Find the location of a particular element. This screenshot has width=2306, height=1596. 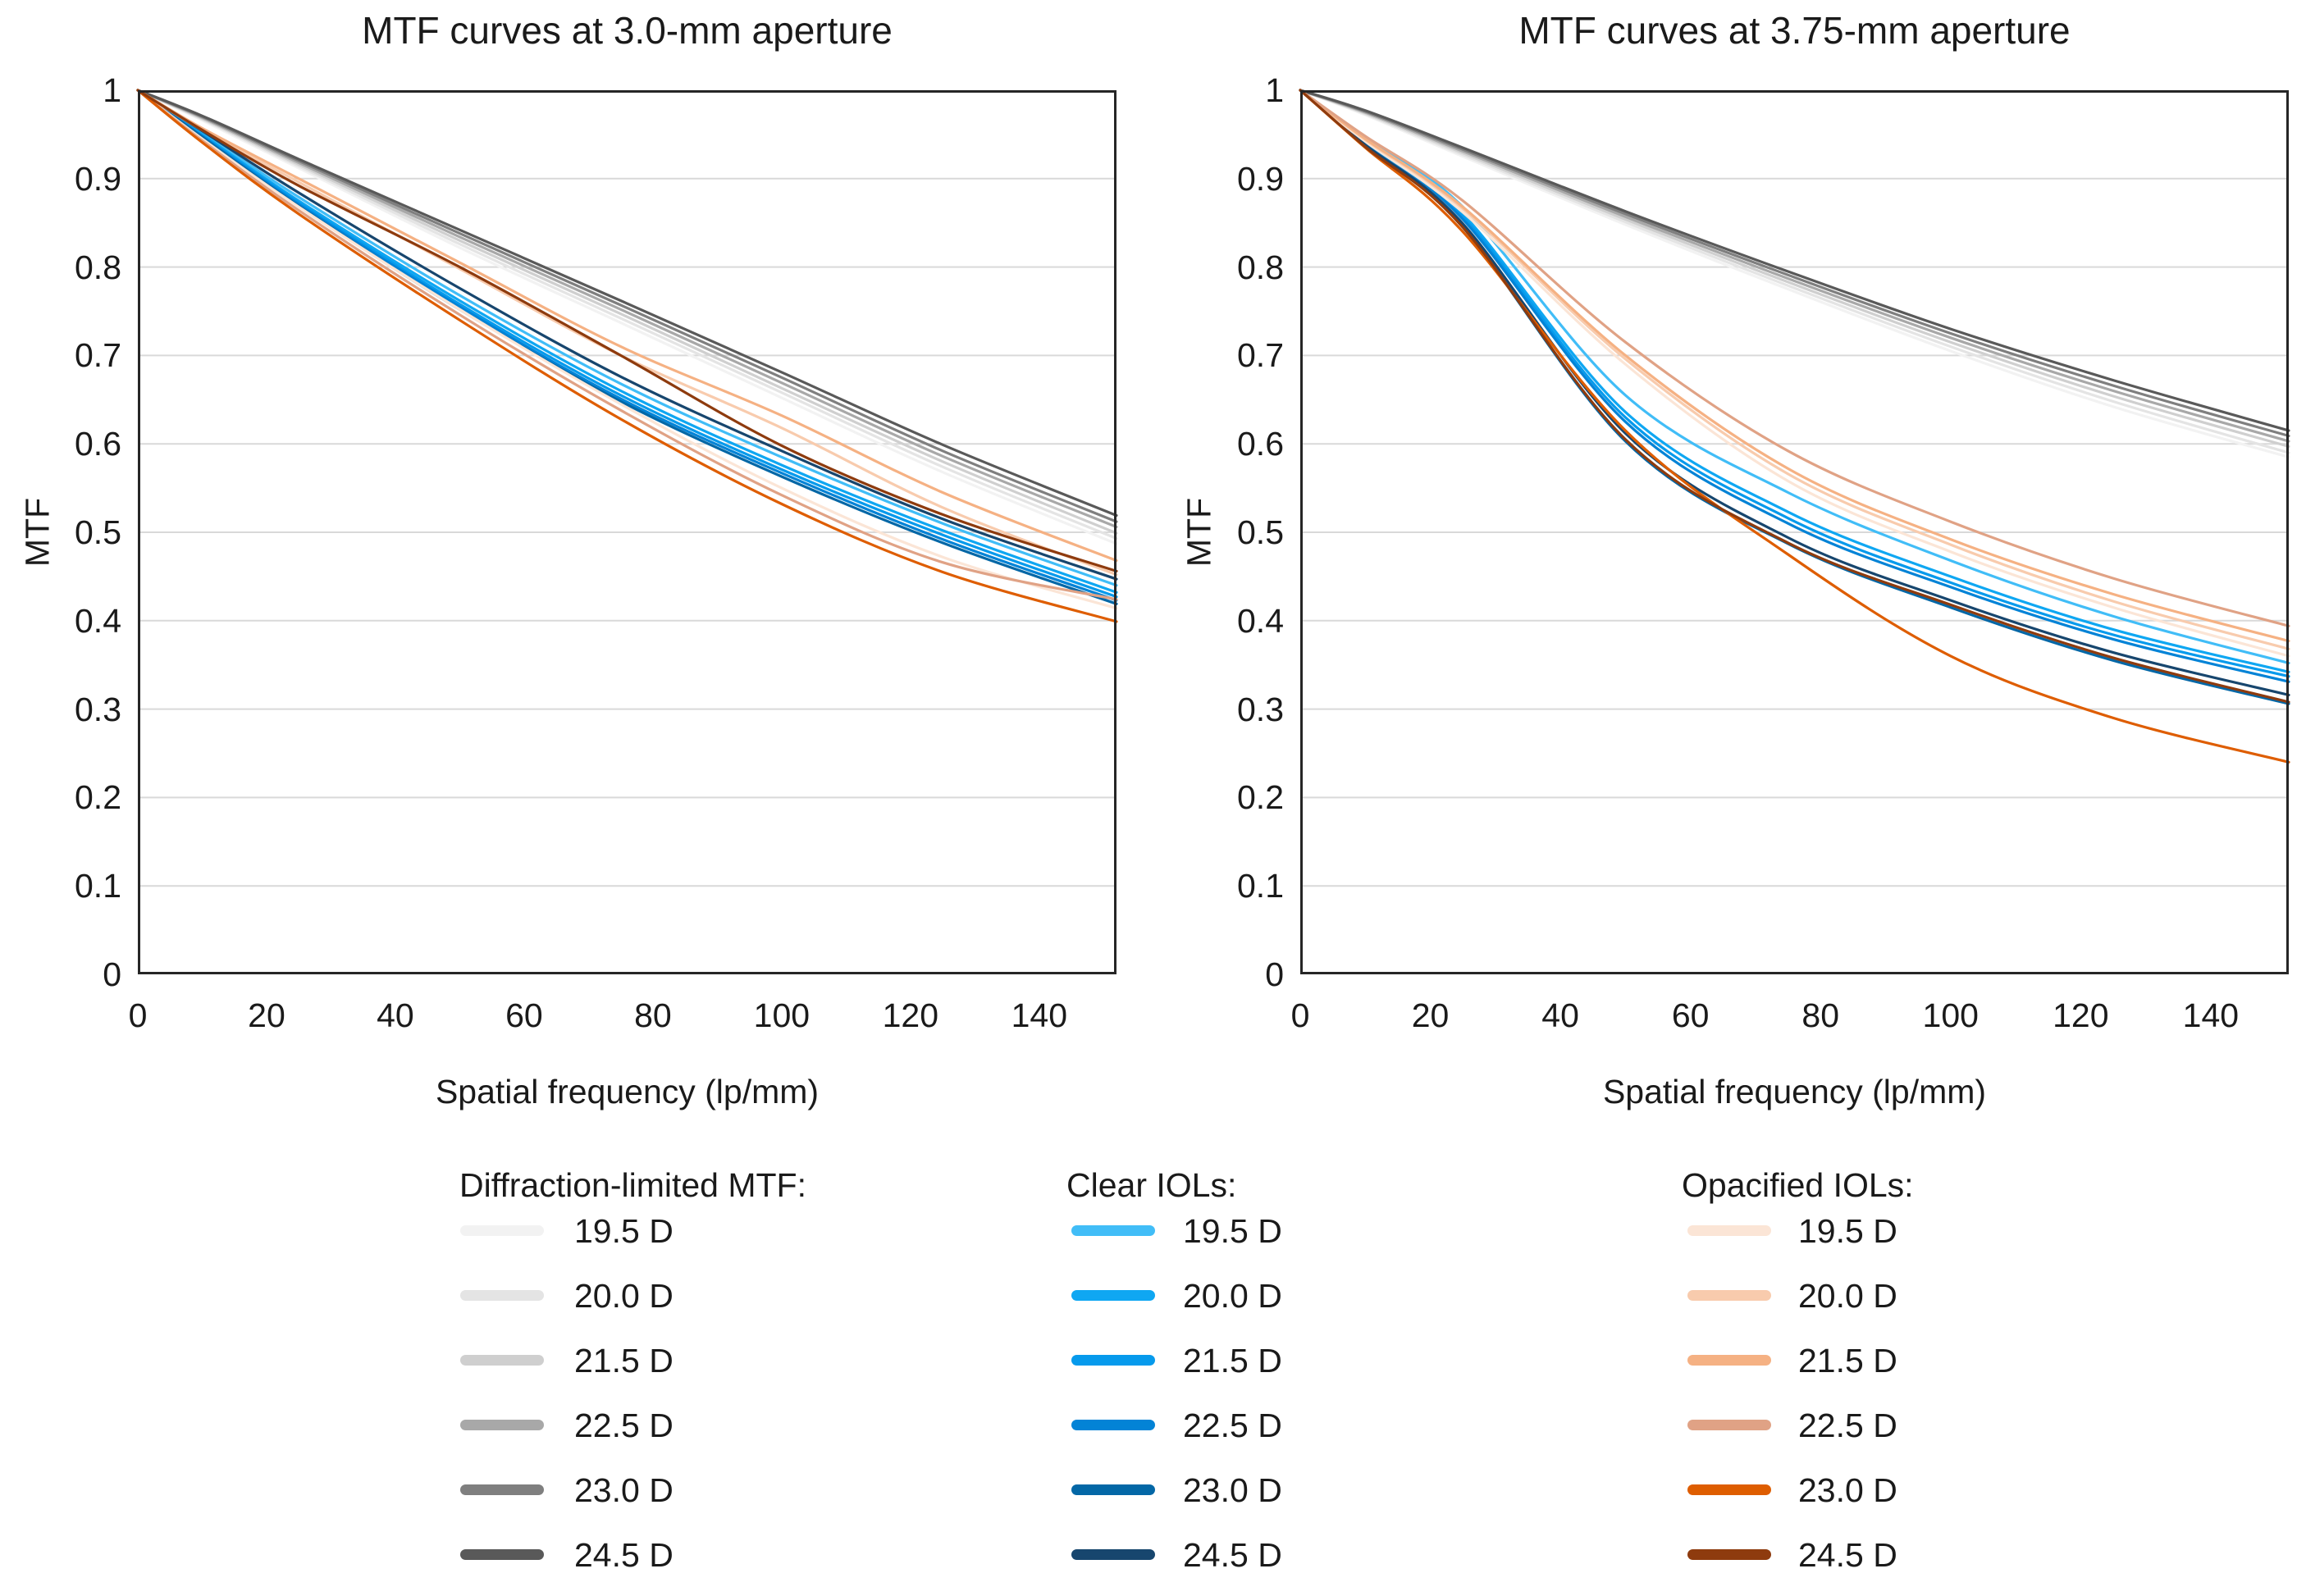

curve-clear-iols-21.5 is located at coordinates (627, 344).